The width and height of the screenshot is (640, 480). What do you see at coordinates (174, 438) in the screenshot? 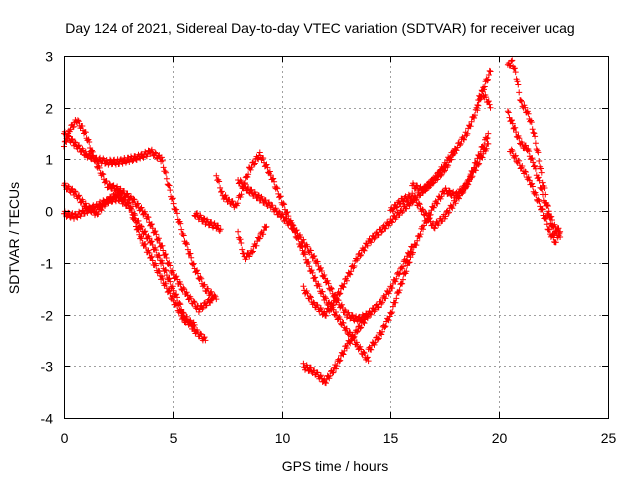
I see `x-tick-label: 5` at bounding box center [174, 438].